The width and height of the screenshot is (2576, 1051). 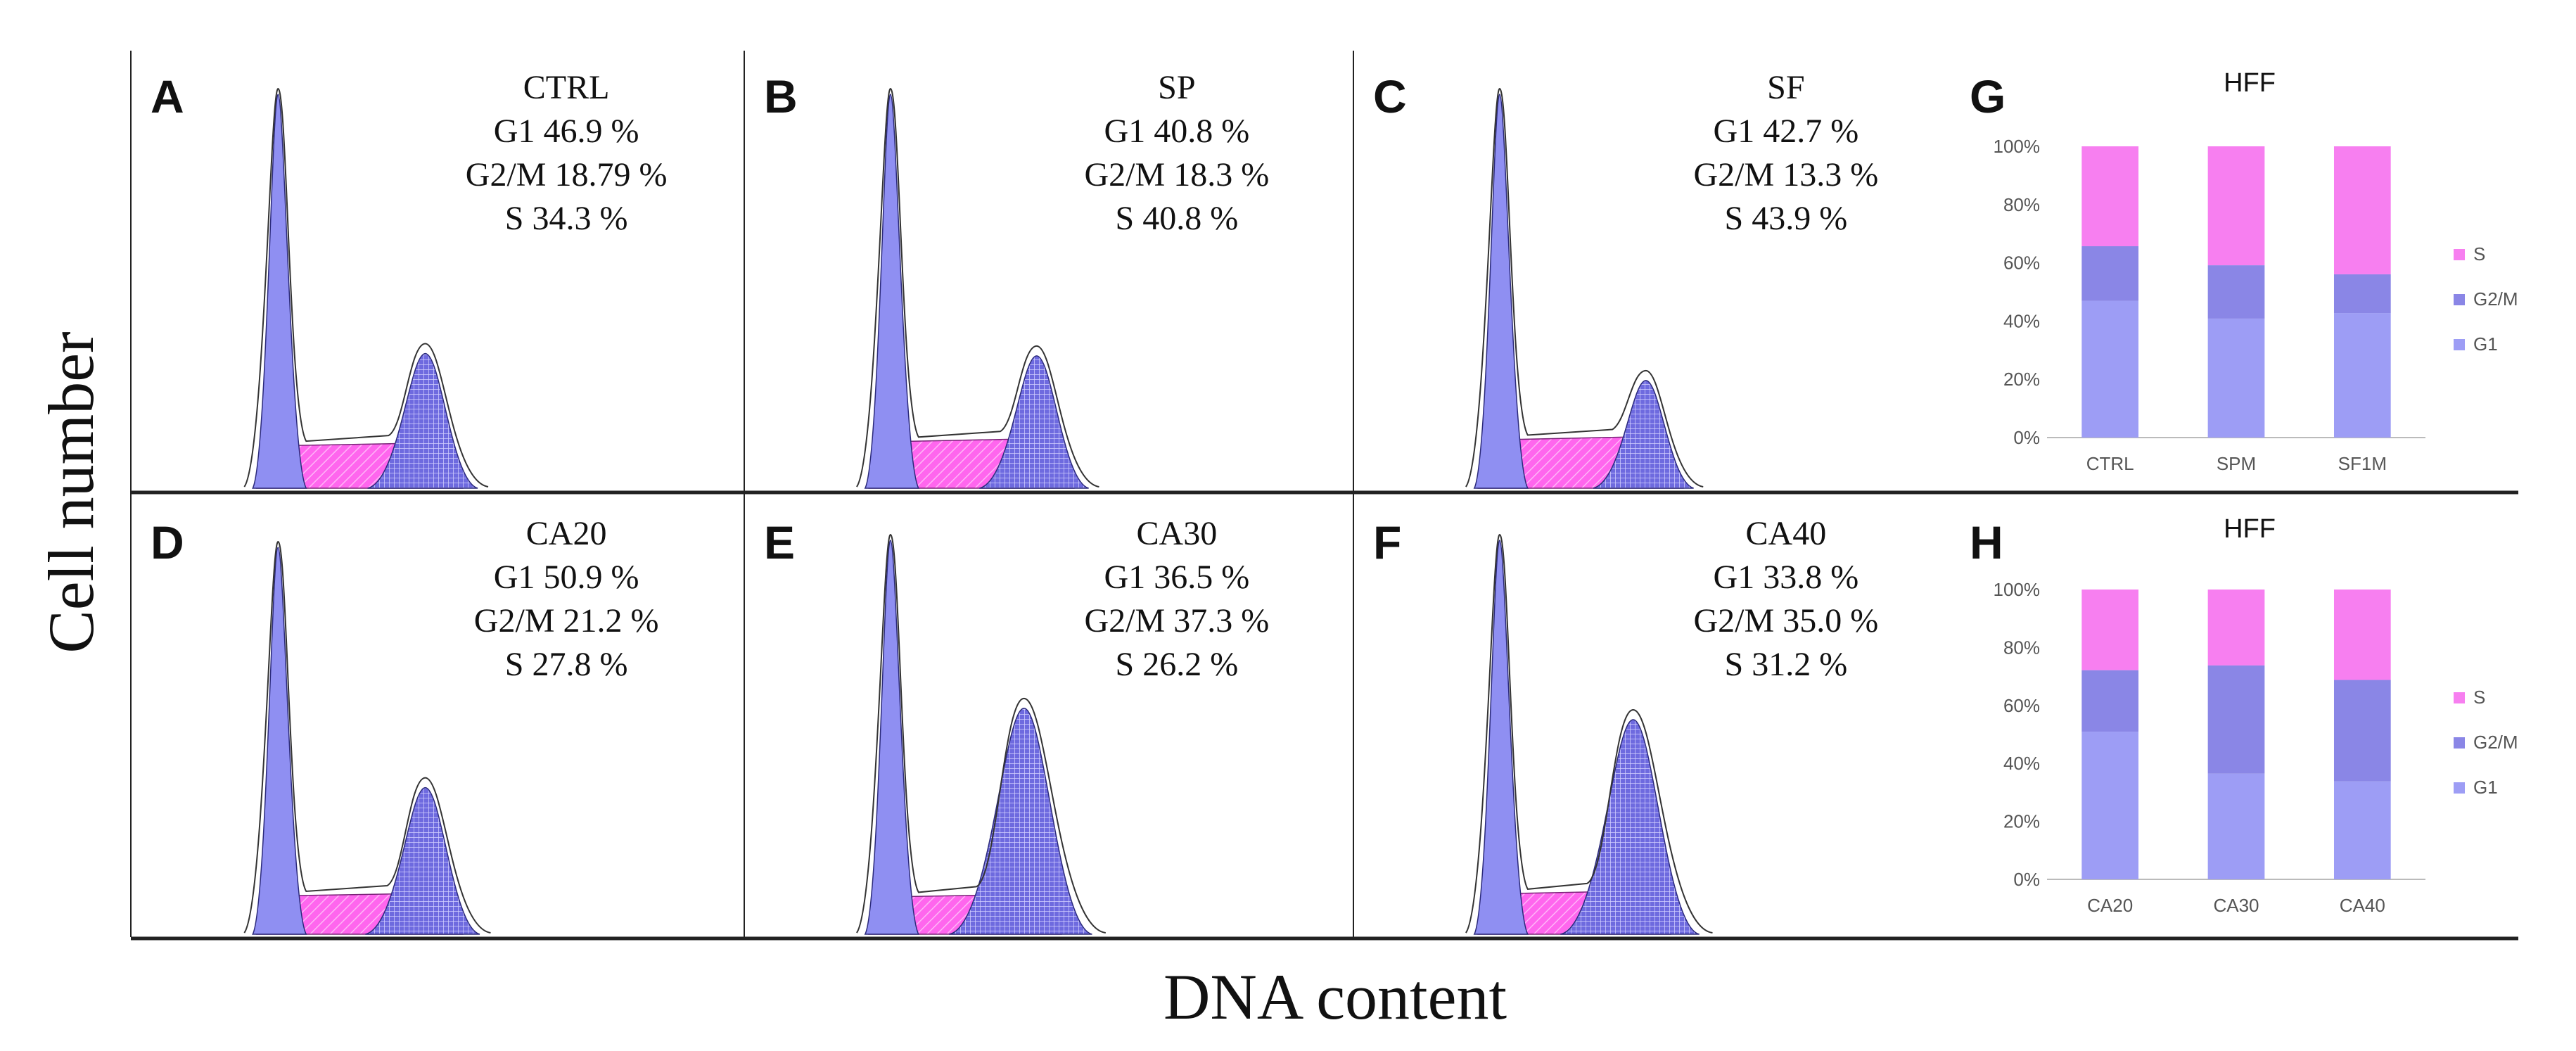 What do you see at coordinates (1387, 542) in the screenshot?
I see `panel-letter: F` at bounding box center [1387, 542].